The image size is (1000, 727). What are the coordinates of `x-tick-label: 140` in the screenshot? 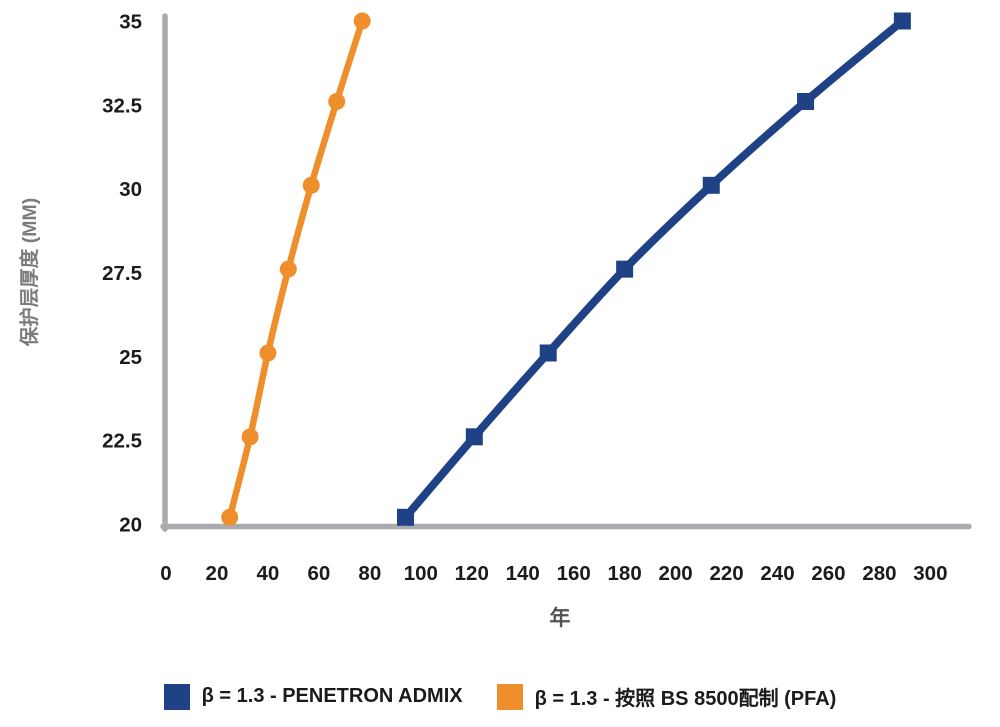 It's located at (523, 573).